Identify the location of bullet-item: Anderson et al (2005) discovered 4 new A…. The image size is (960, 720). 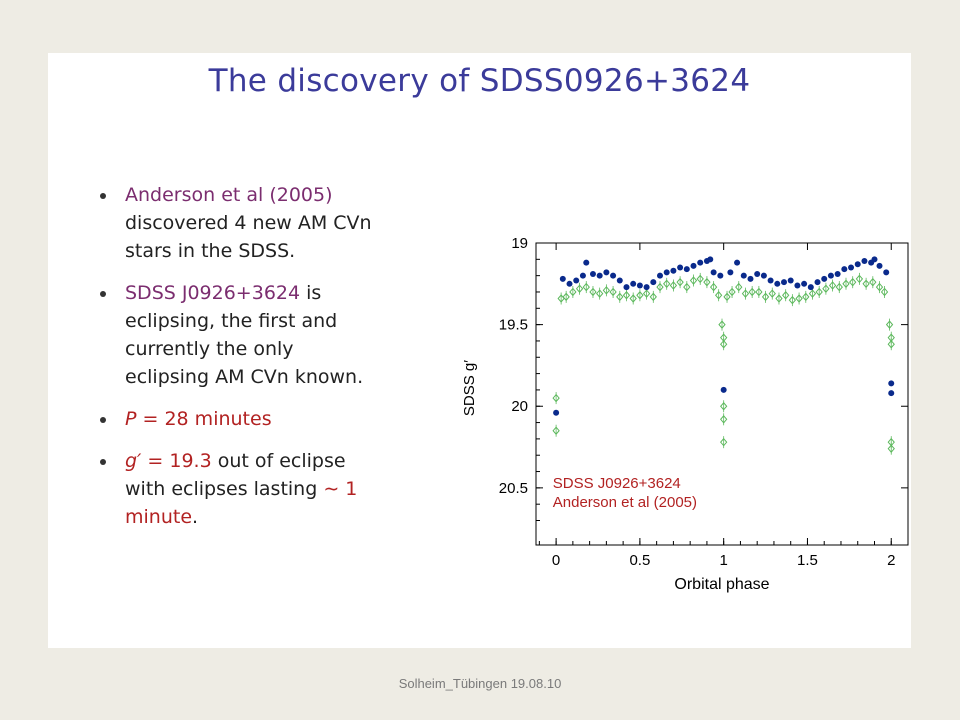
(238, 223).